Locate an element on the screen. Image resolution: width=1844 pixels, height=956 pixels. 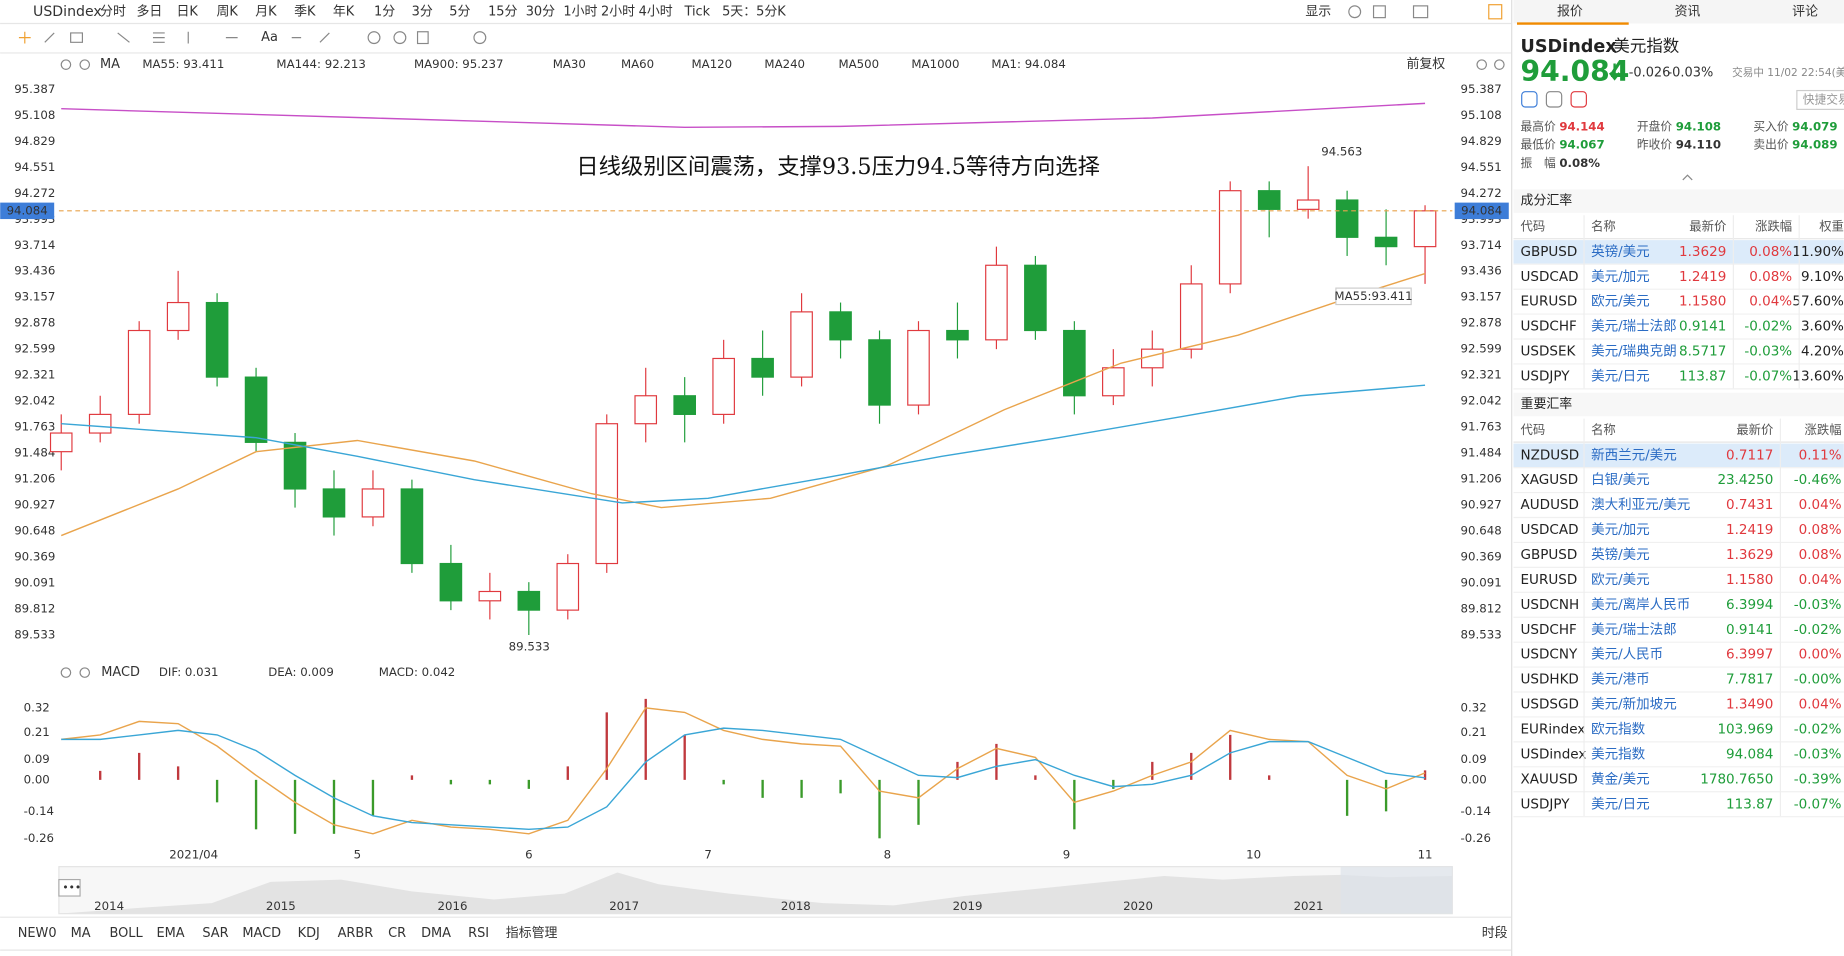
checkbox-icon is located at coordinates (1379, 12).